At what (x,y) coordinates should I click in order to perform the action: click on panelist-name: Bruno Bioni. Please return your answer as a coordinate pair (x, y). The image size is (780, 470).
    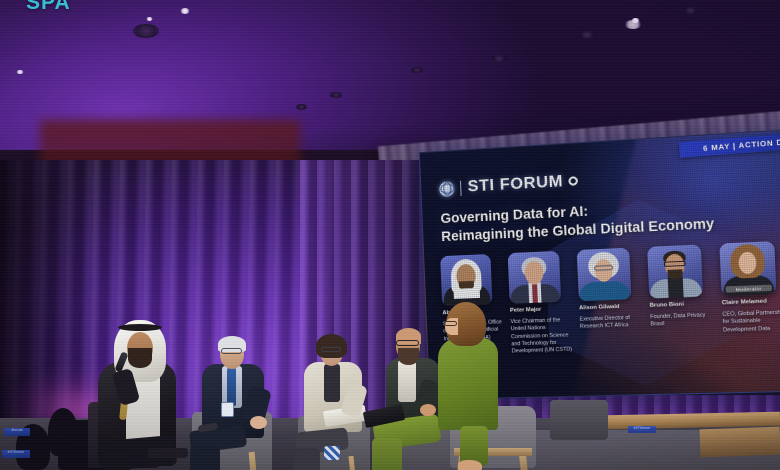
    Looking at the image, I should click on (667, 305).